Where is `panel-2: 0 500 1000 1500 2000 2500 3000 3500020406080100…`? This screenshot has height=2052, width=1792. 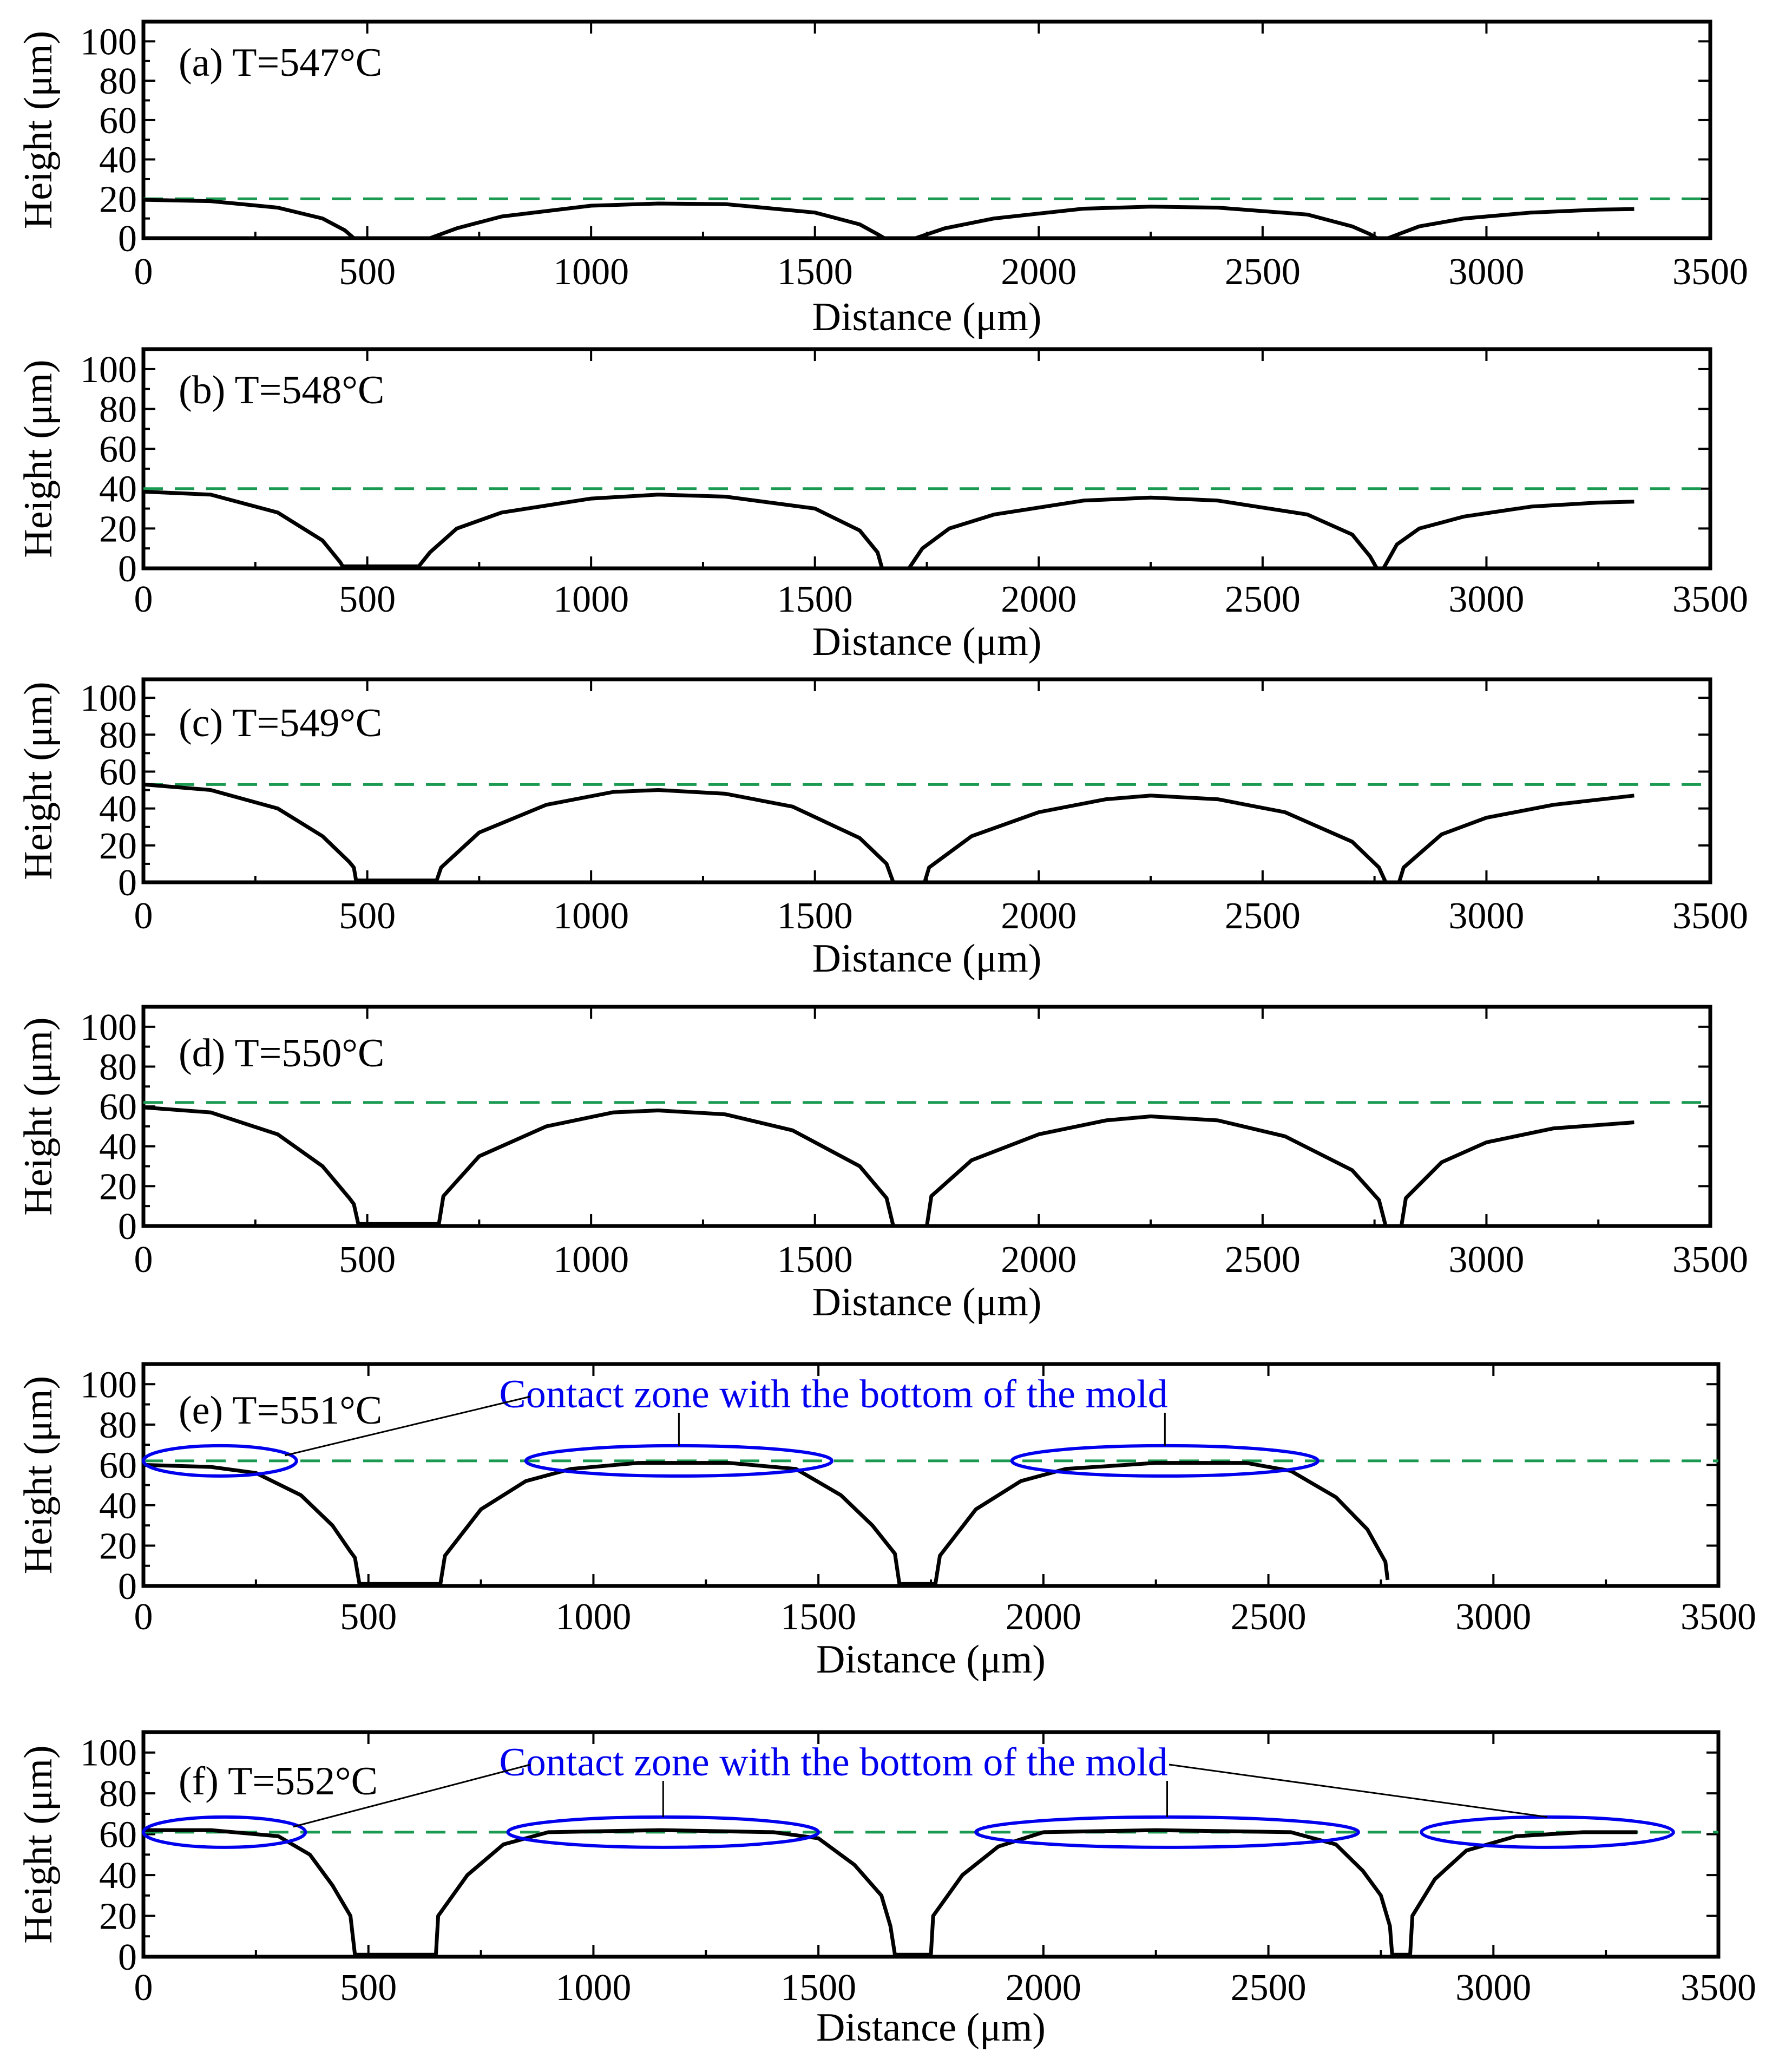
panel-2: 0 500 1000 1500 2000 2500 3000 3500020406080100… is located at coordinates (882, 505).